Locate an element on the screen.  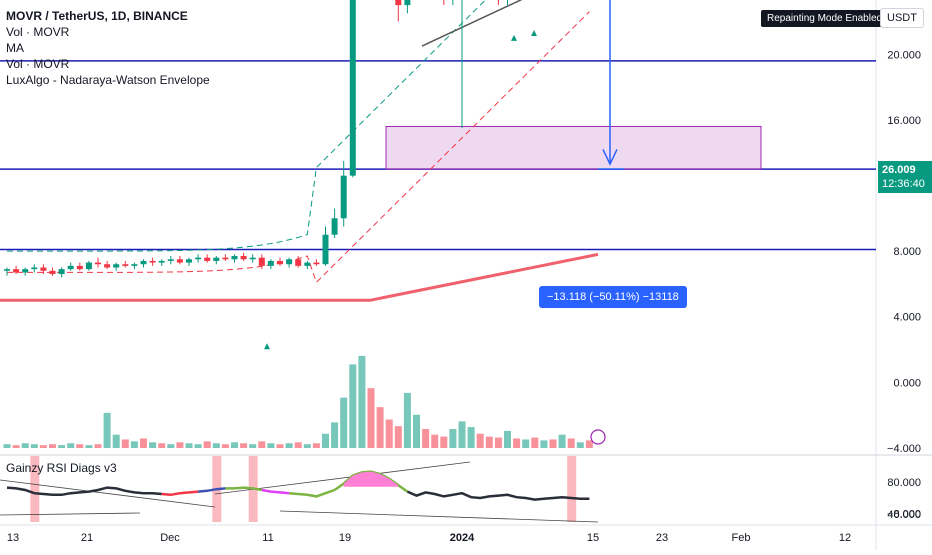
last-price-tag: 26.009 12:36:40 is located at coordinates (905, 177).